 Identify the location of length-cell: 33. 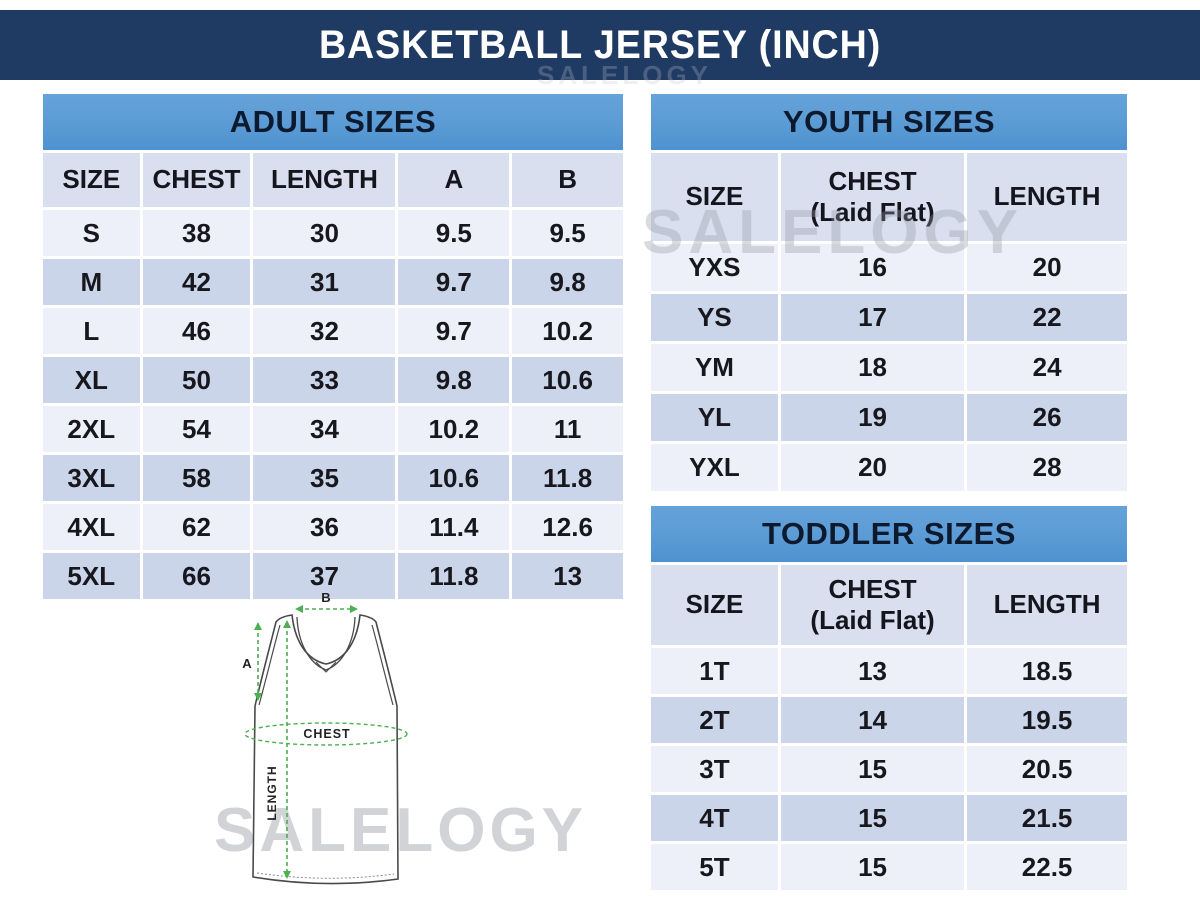
(324, 380).